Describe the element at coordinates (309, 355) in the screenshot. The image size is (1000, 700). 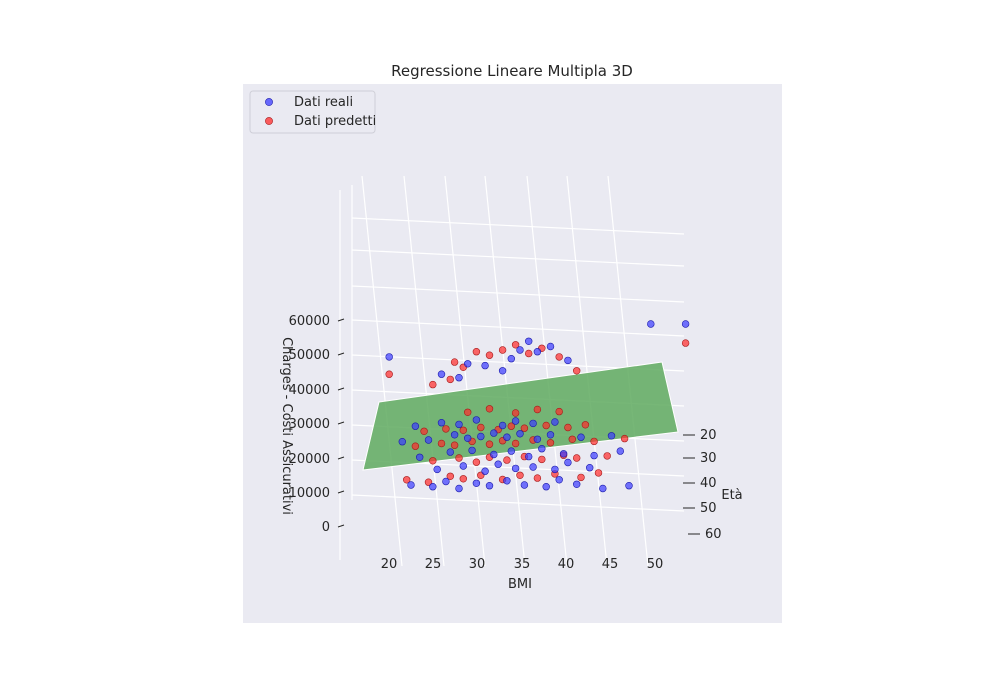
I see `z-tick-label: 50000` at that location.